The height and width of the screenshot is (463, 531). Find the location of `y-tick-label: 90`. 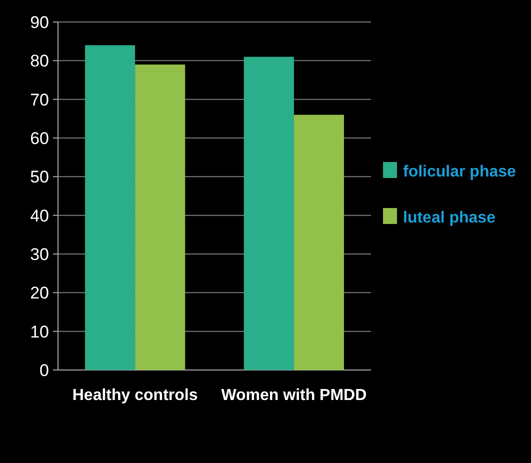

y-tick-label: 90 is located at coordinates (39, 22).